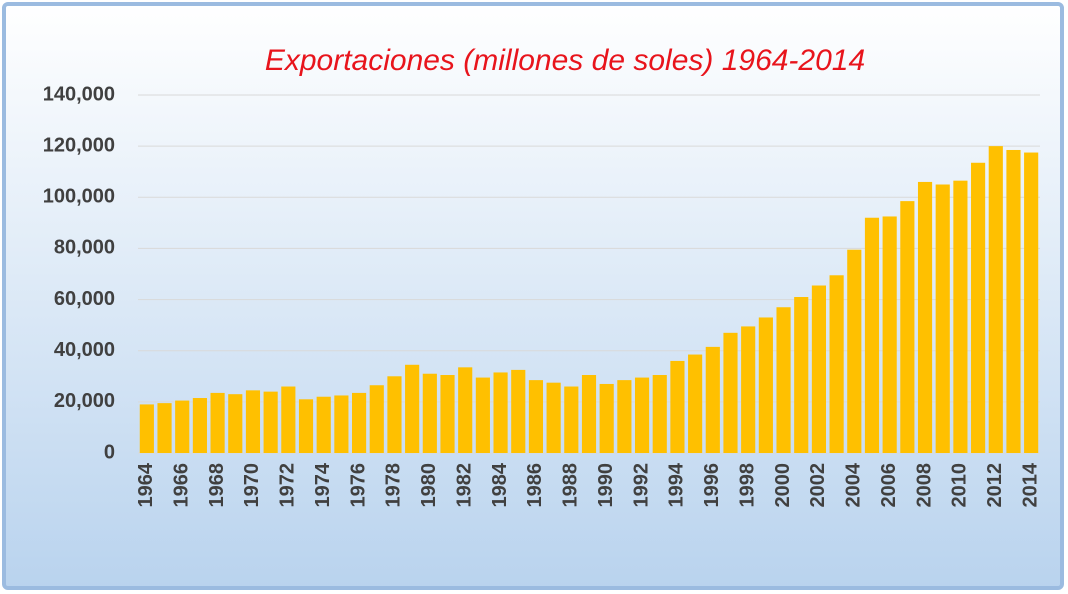  Describe the element at coordinates (535, 485) in the screenshot. I see `x-tick-label: 1986` at that location.